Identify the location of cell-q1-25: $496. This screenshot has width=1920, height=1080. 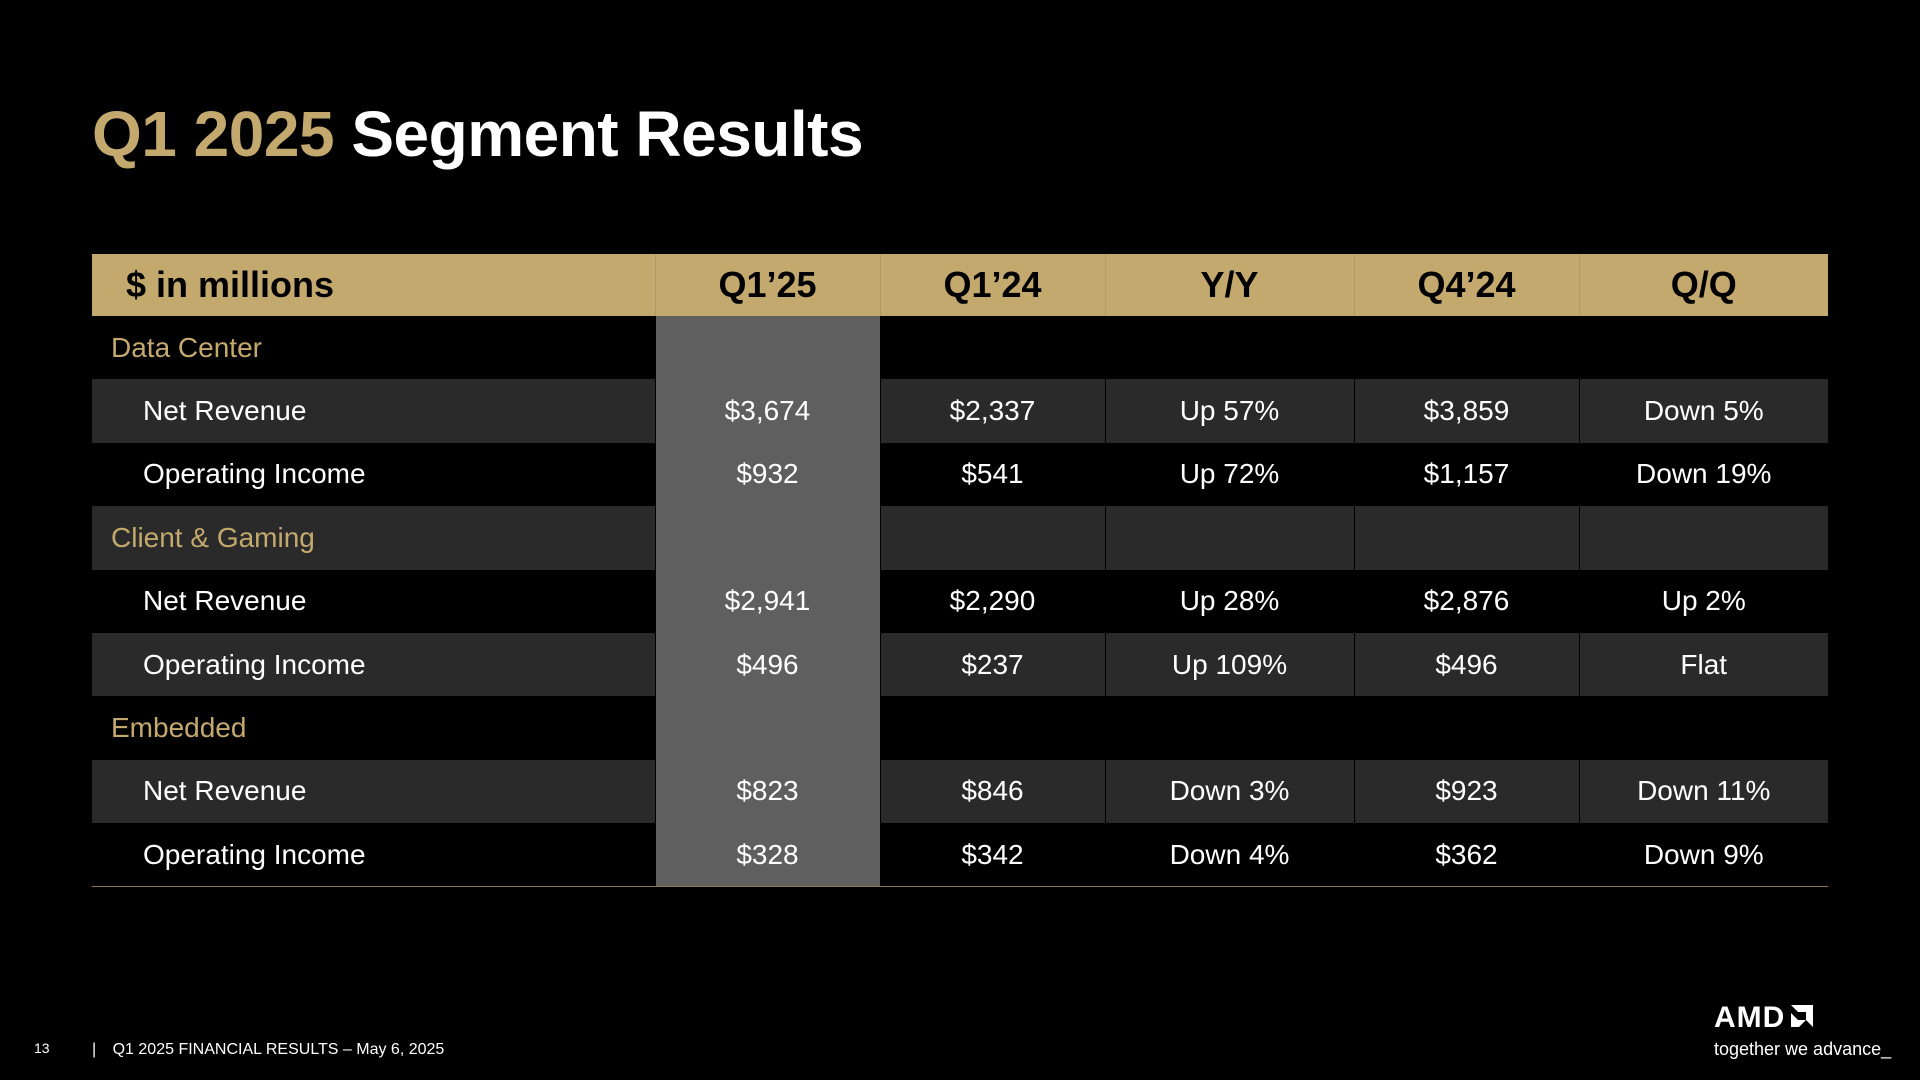
(768, 664).